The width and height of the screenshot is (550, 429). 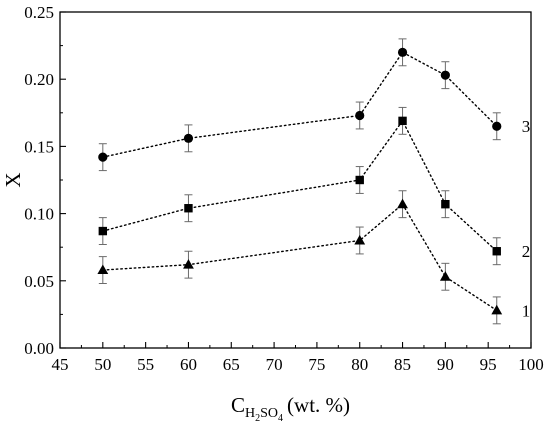 What do you see at coordinates (188, 364) in the screenshot?
I see `x-tick-label: 60` at bounding box center [188, 364].